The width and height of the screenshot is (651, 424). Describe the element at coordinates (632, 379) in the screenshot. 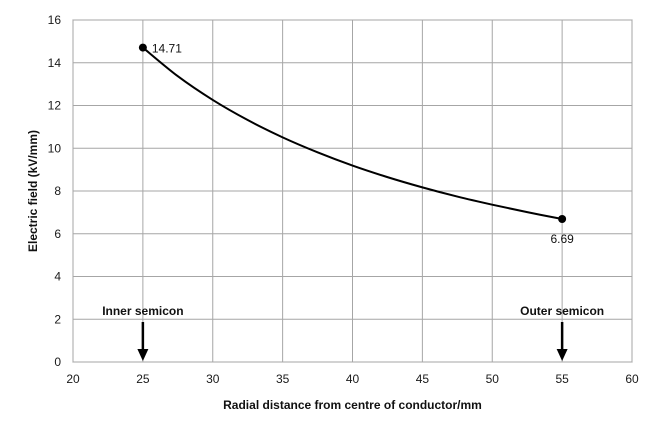

I see `x-tick-label-60: 60` at that location.